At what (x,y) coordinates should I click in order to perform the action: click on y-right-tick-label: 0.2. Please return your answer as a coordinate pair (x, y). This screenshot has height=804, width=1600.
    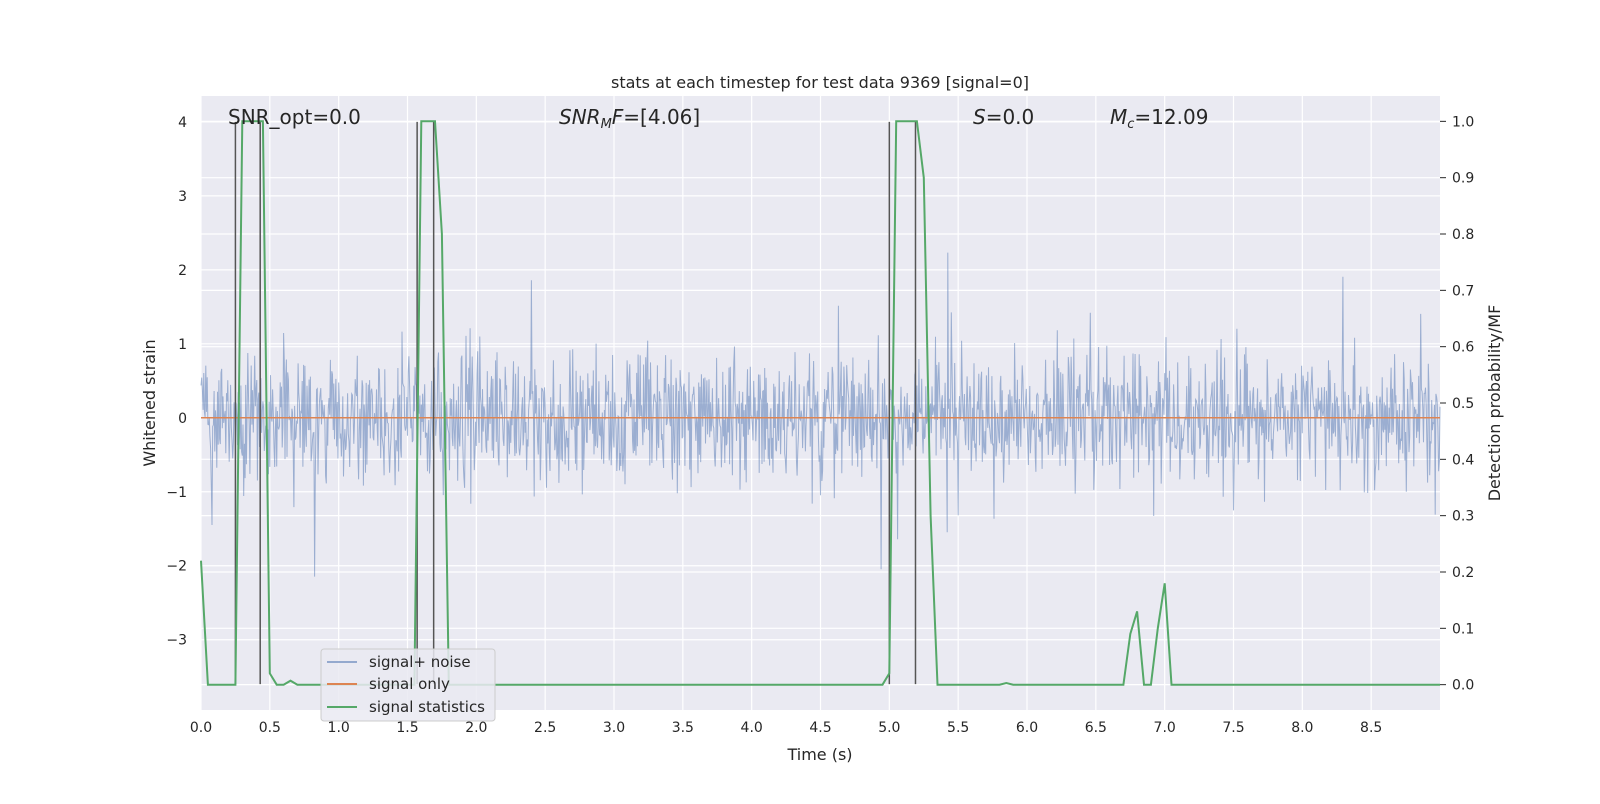
    Looking at the image, I should click on (1463, 573).